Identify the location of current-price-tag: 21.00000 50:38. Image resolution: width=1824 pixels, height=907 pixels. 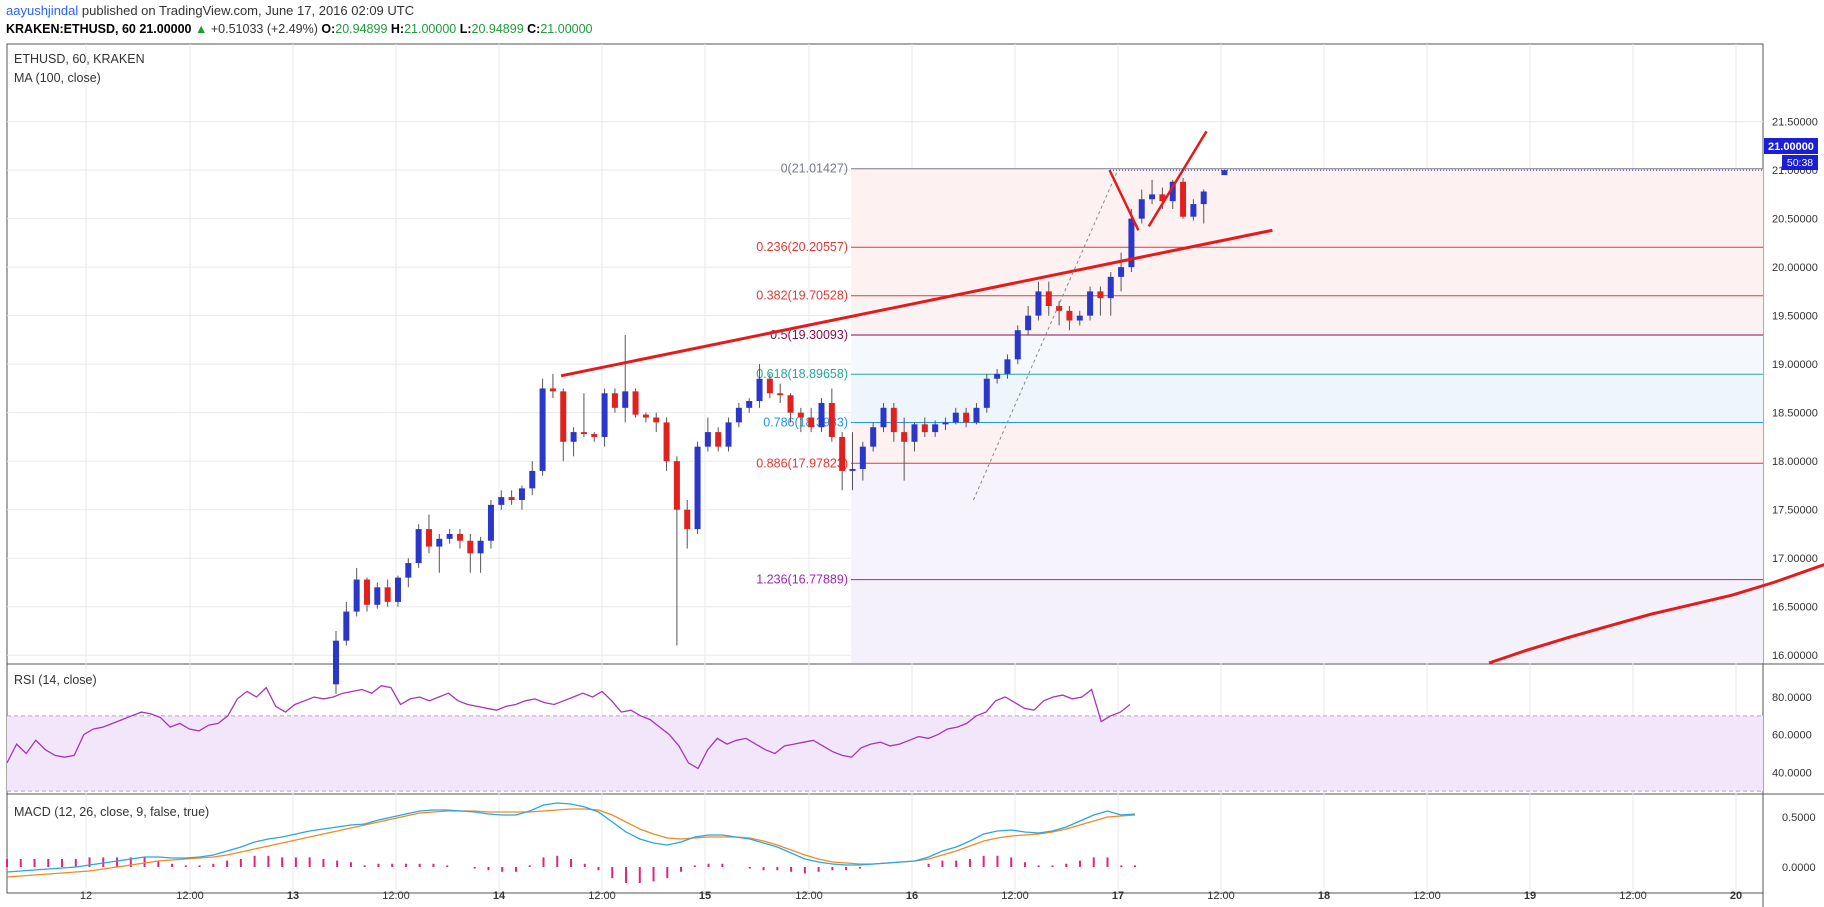
(1791, 154).